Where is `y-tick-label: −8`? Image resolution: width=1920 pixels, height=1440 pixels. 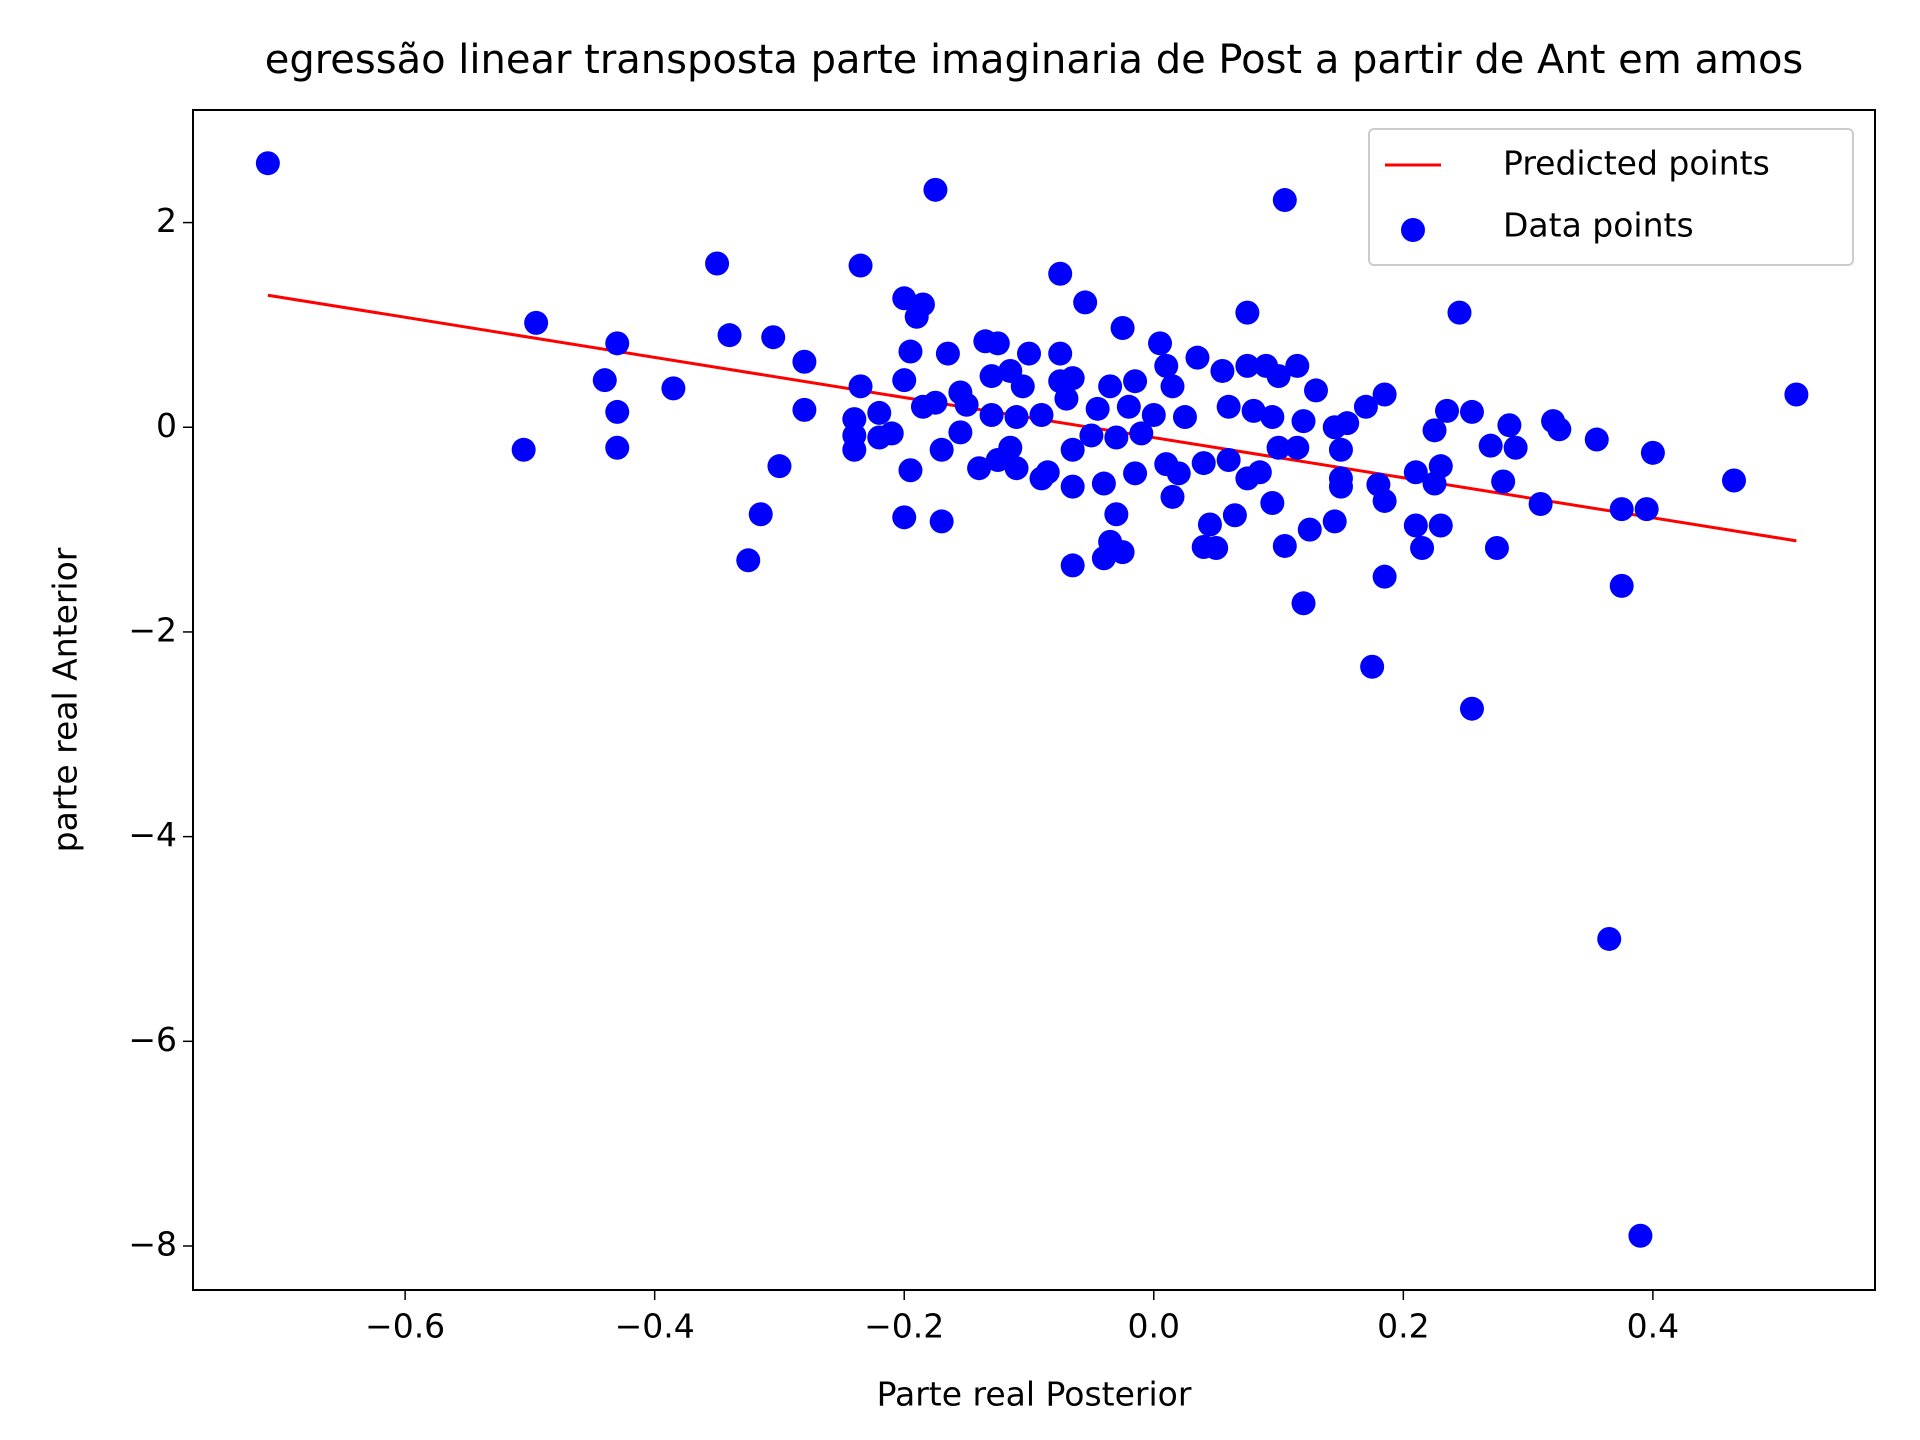 y-tick-label: −8 is located at coordinates (152, 1243).